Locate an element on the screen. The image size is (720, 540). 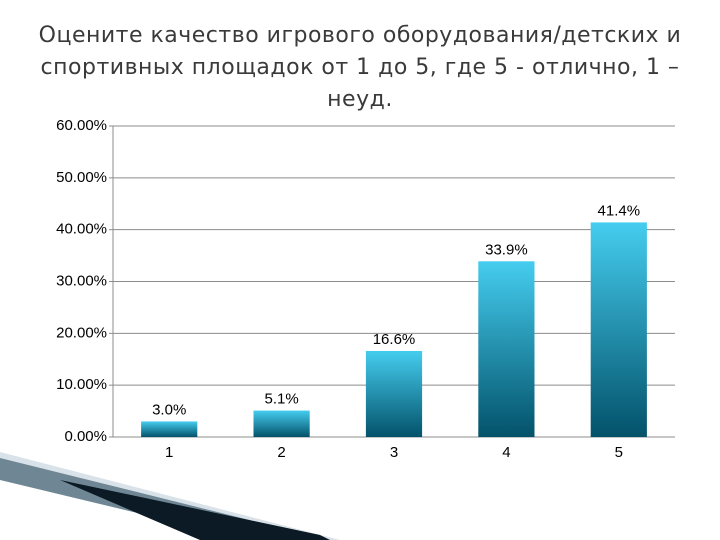
x-tick-label: 3 is located at coordinates (394, 452).